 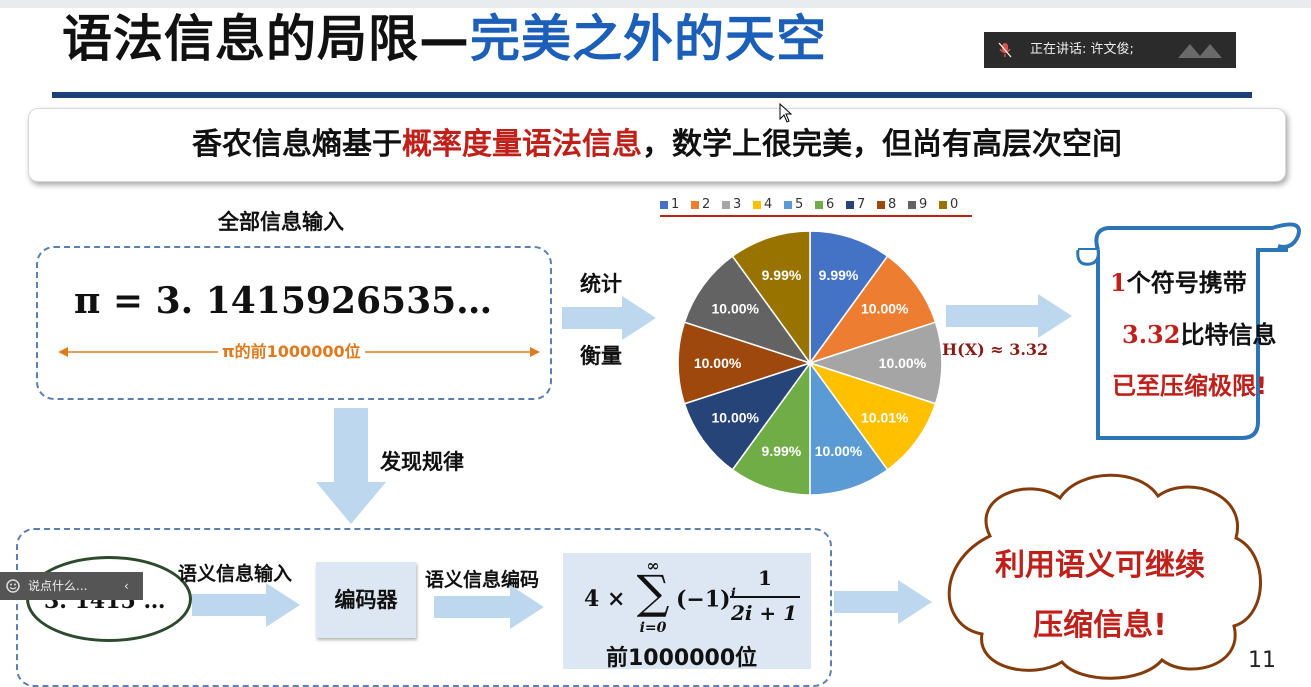 I want to click on scroll-line1-text: 个符号携带, so click(x=1186, y=283).